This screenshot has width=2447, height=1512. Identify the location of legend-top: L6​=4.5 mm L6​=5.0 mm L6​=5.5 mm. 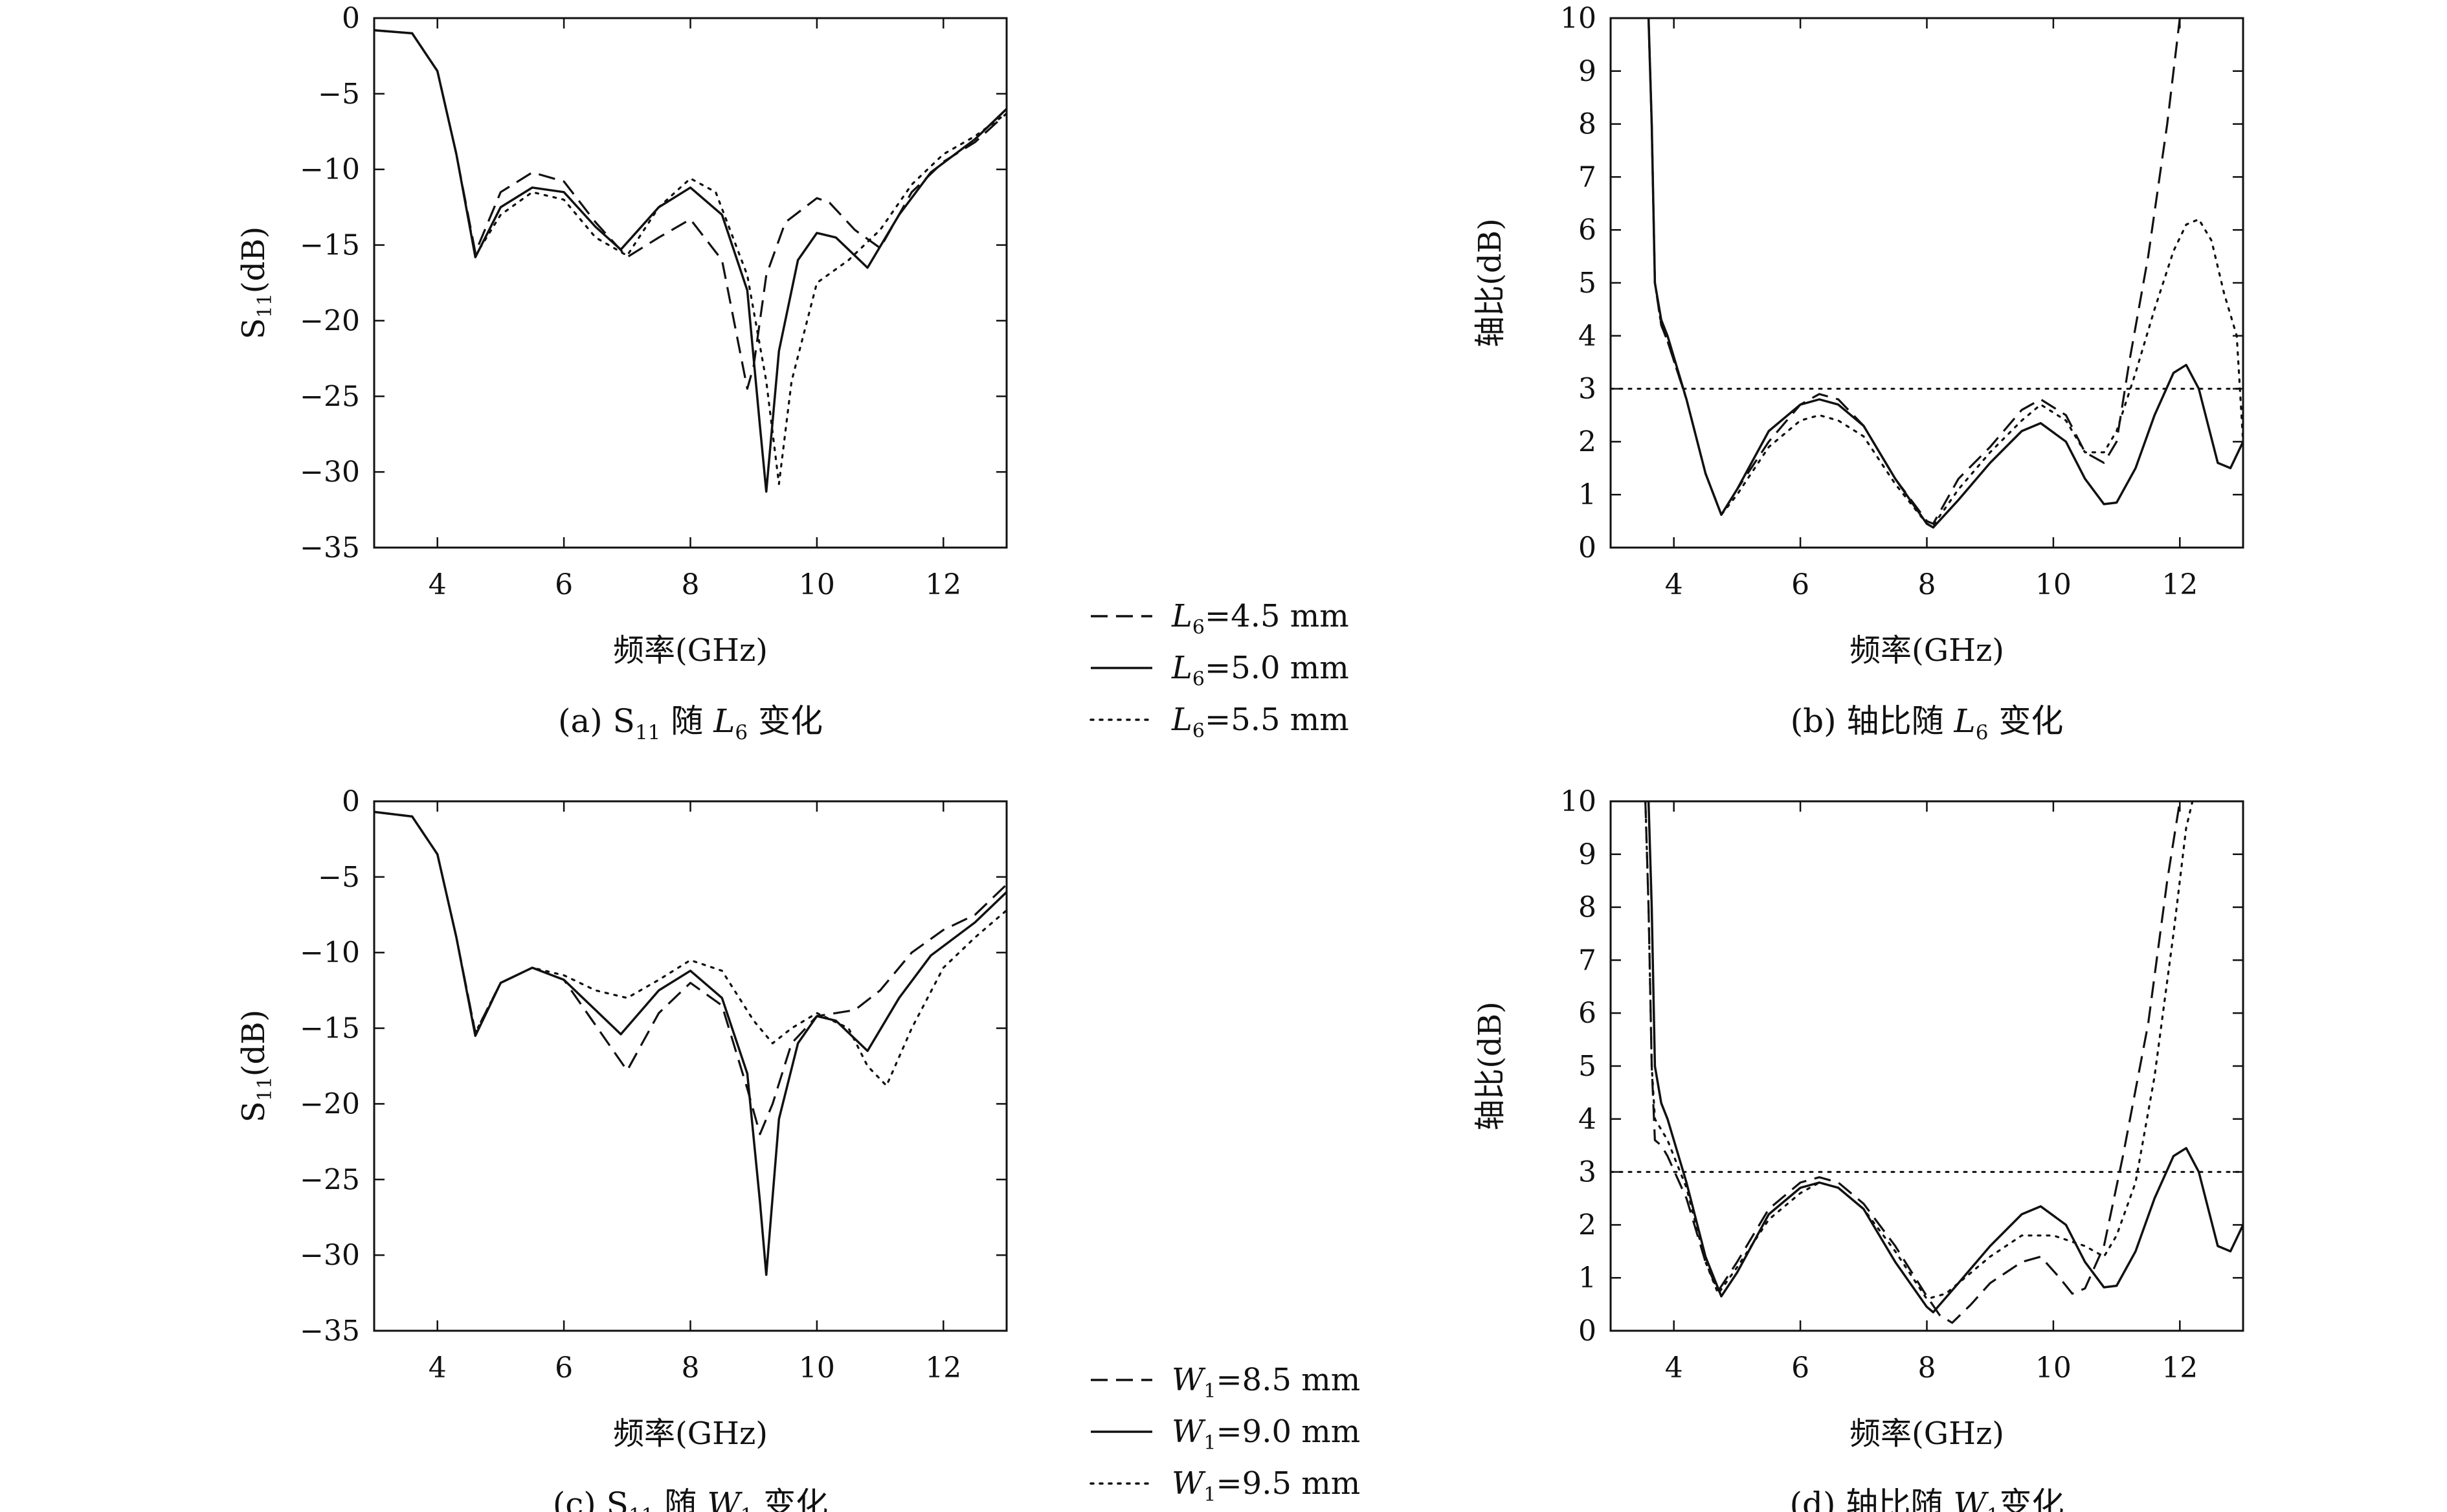
(1219, 670).